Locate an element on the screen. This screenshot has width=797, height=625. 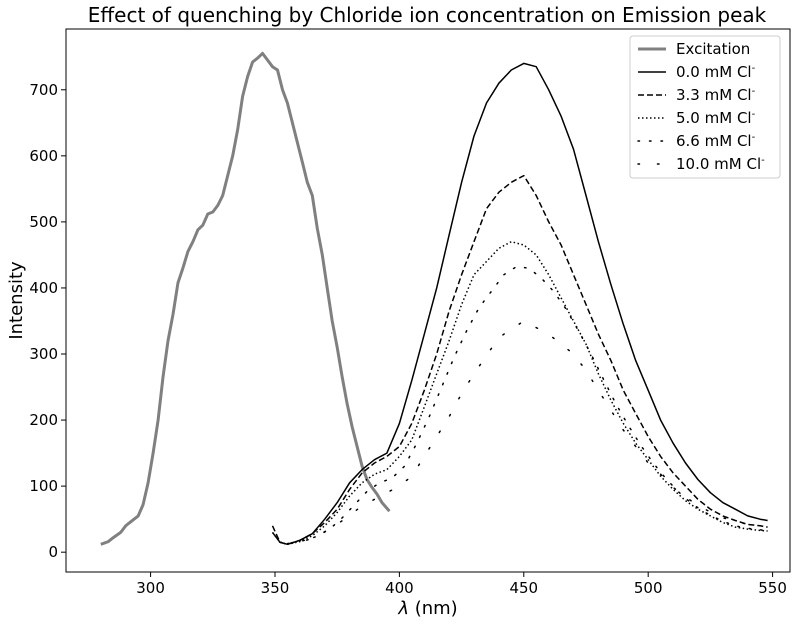
x-tick-label: 500 is located at coordinates (648, 588).